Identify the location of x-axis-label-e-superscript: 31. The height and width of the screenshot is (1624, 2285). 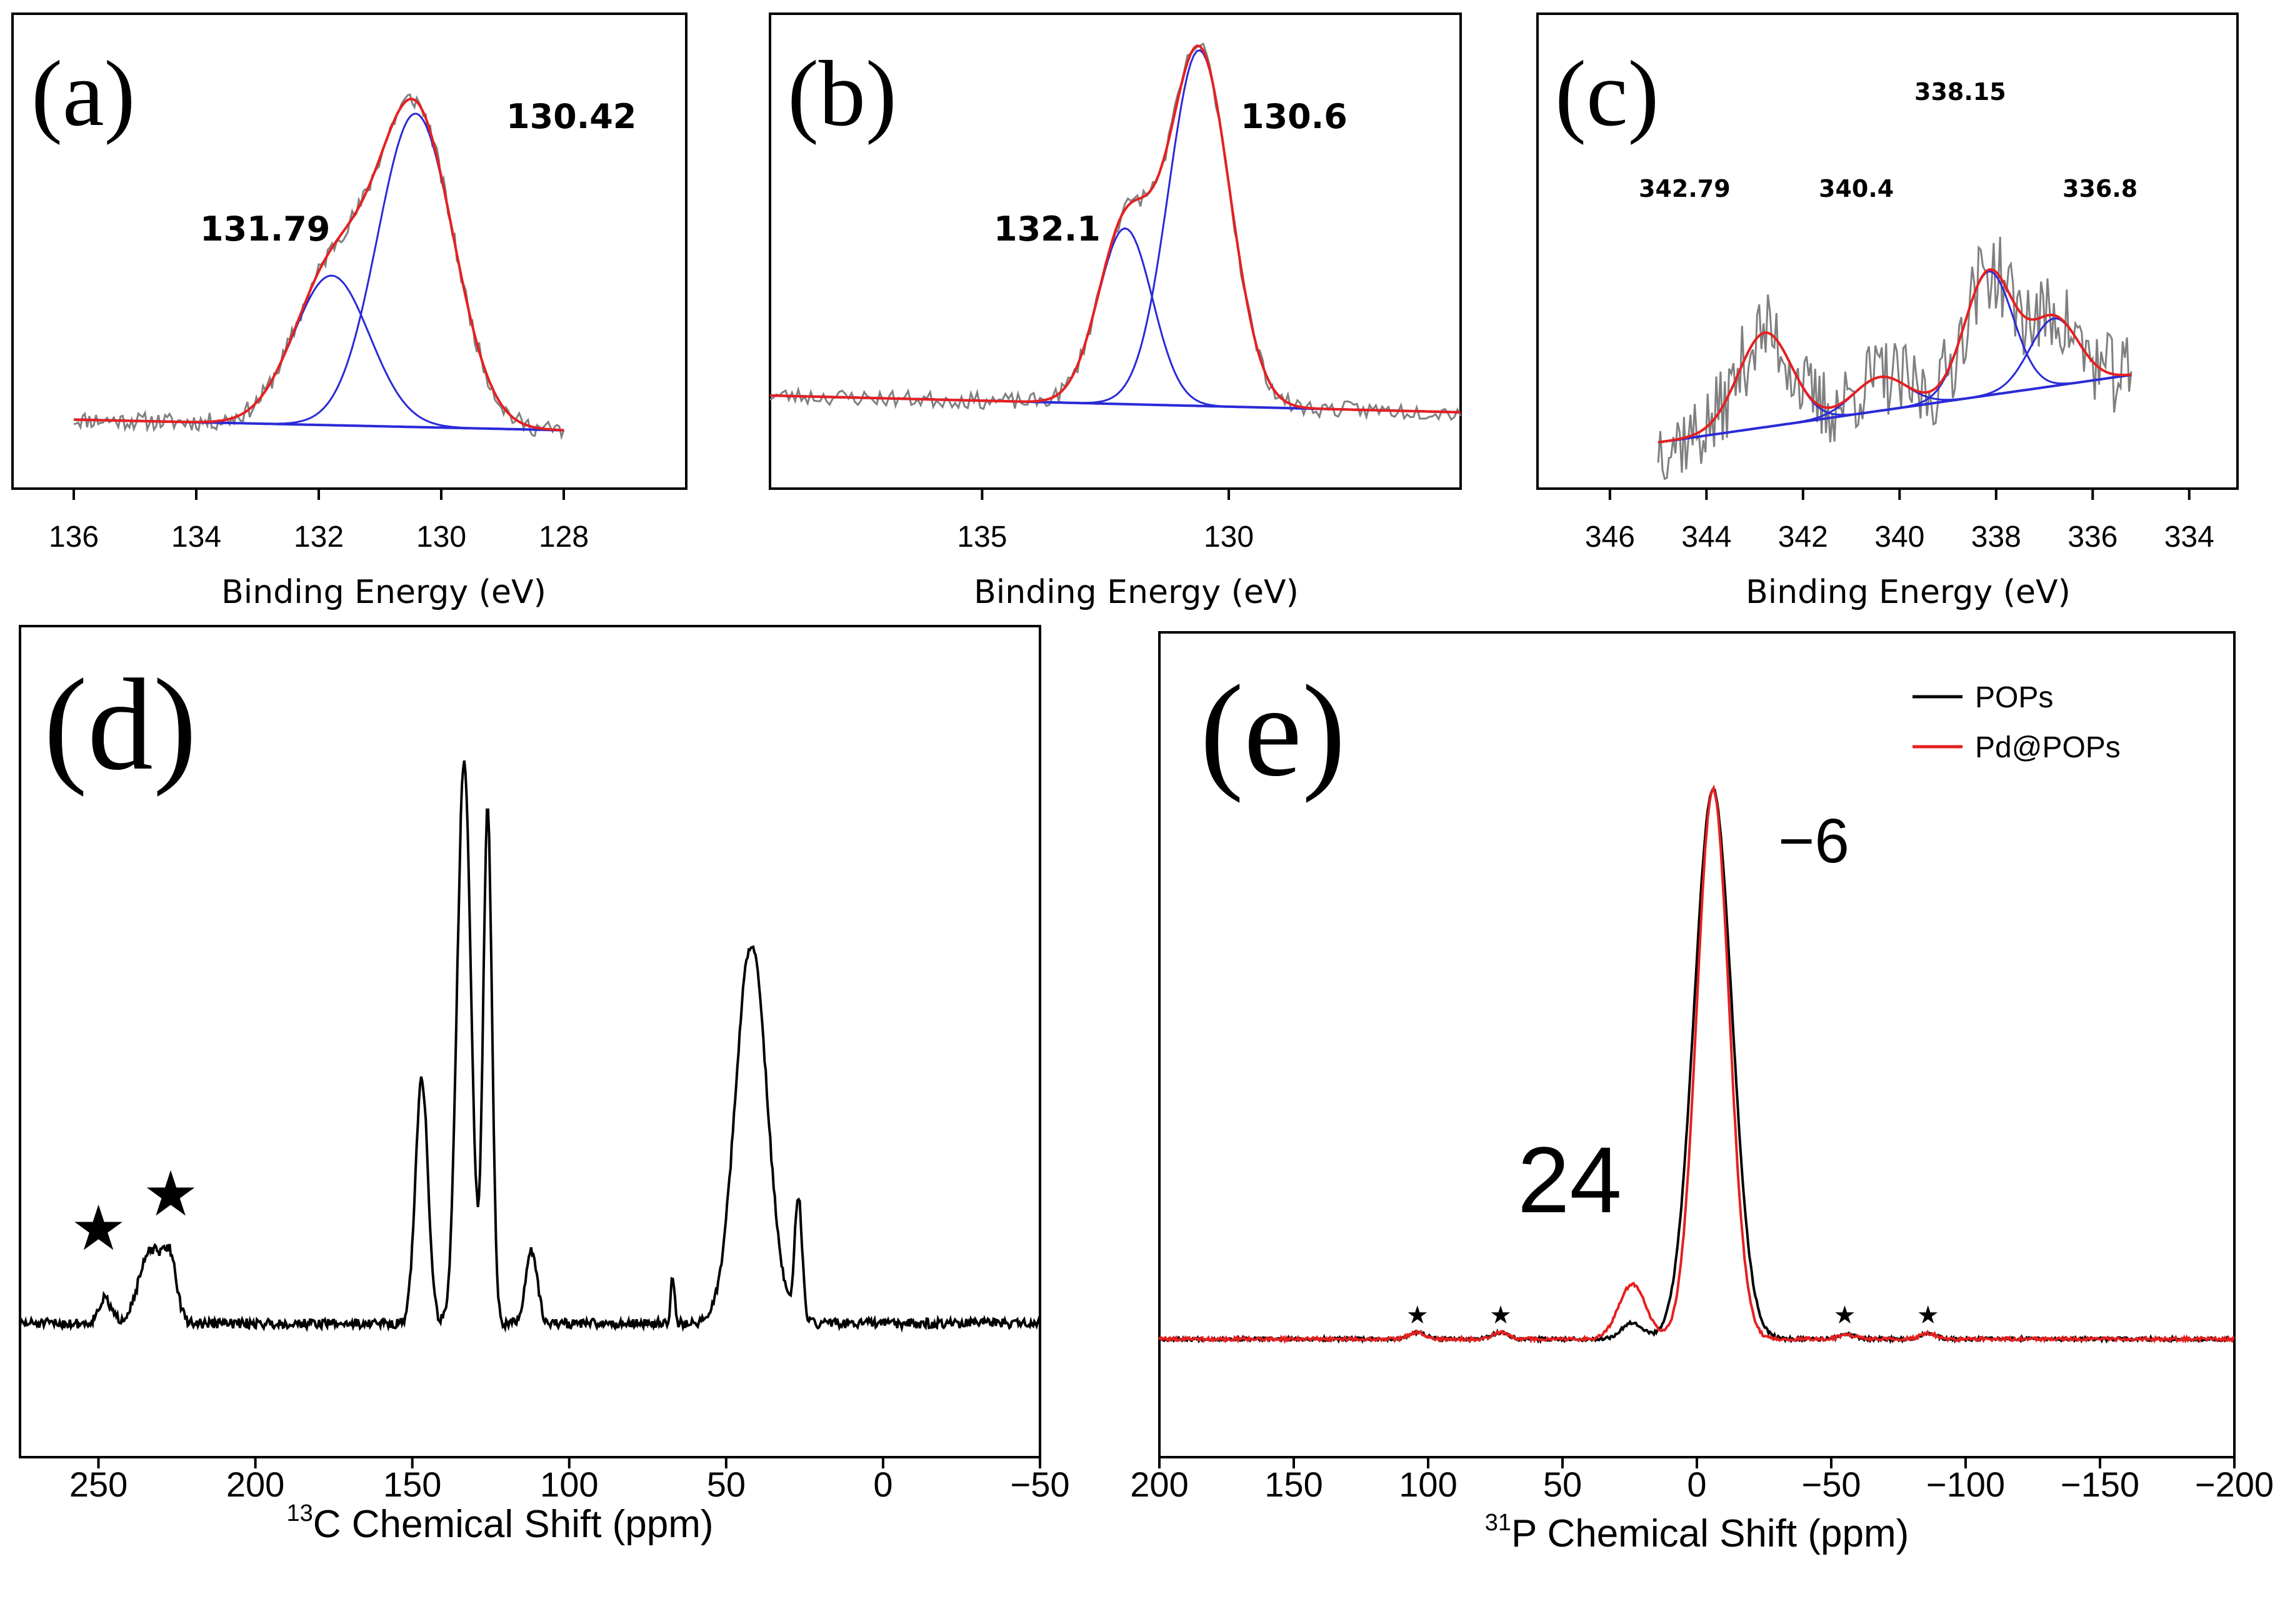
(1498, 1523).